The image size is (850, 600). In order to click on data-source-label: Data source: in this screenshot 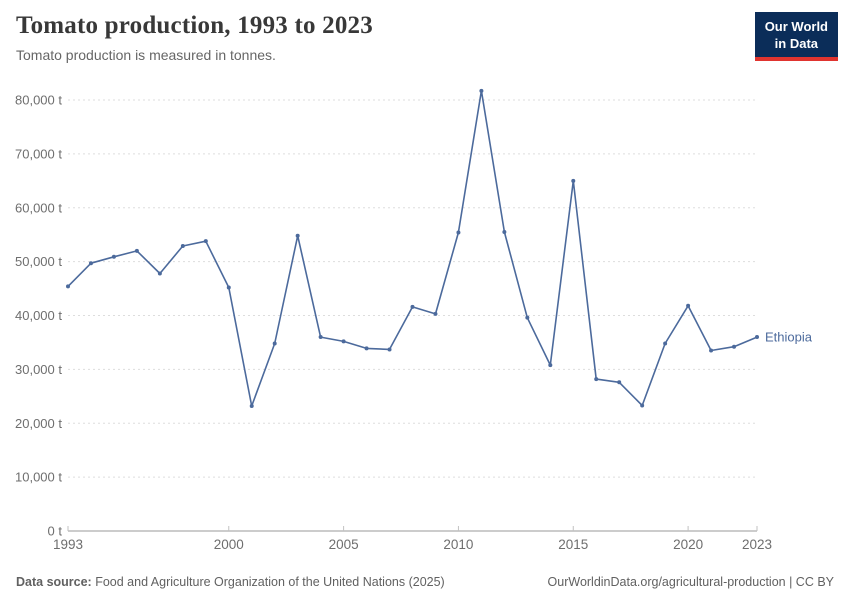, I will do `click(54, 582)`.